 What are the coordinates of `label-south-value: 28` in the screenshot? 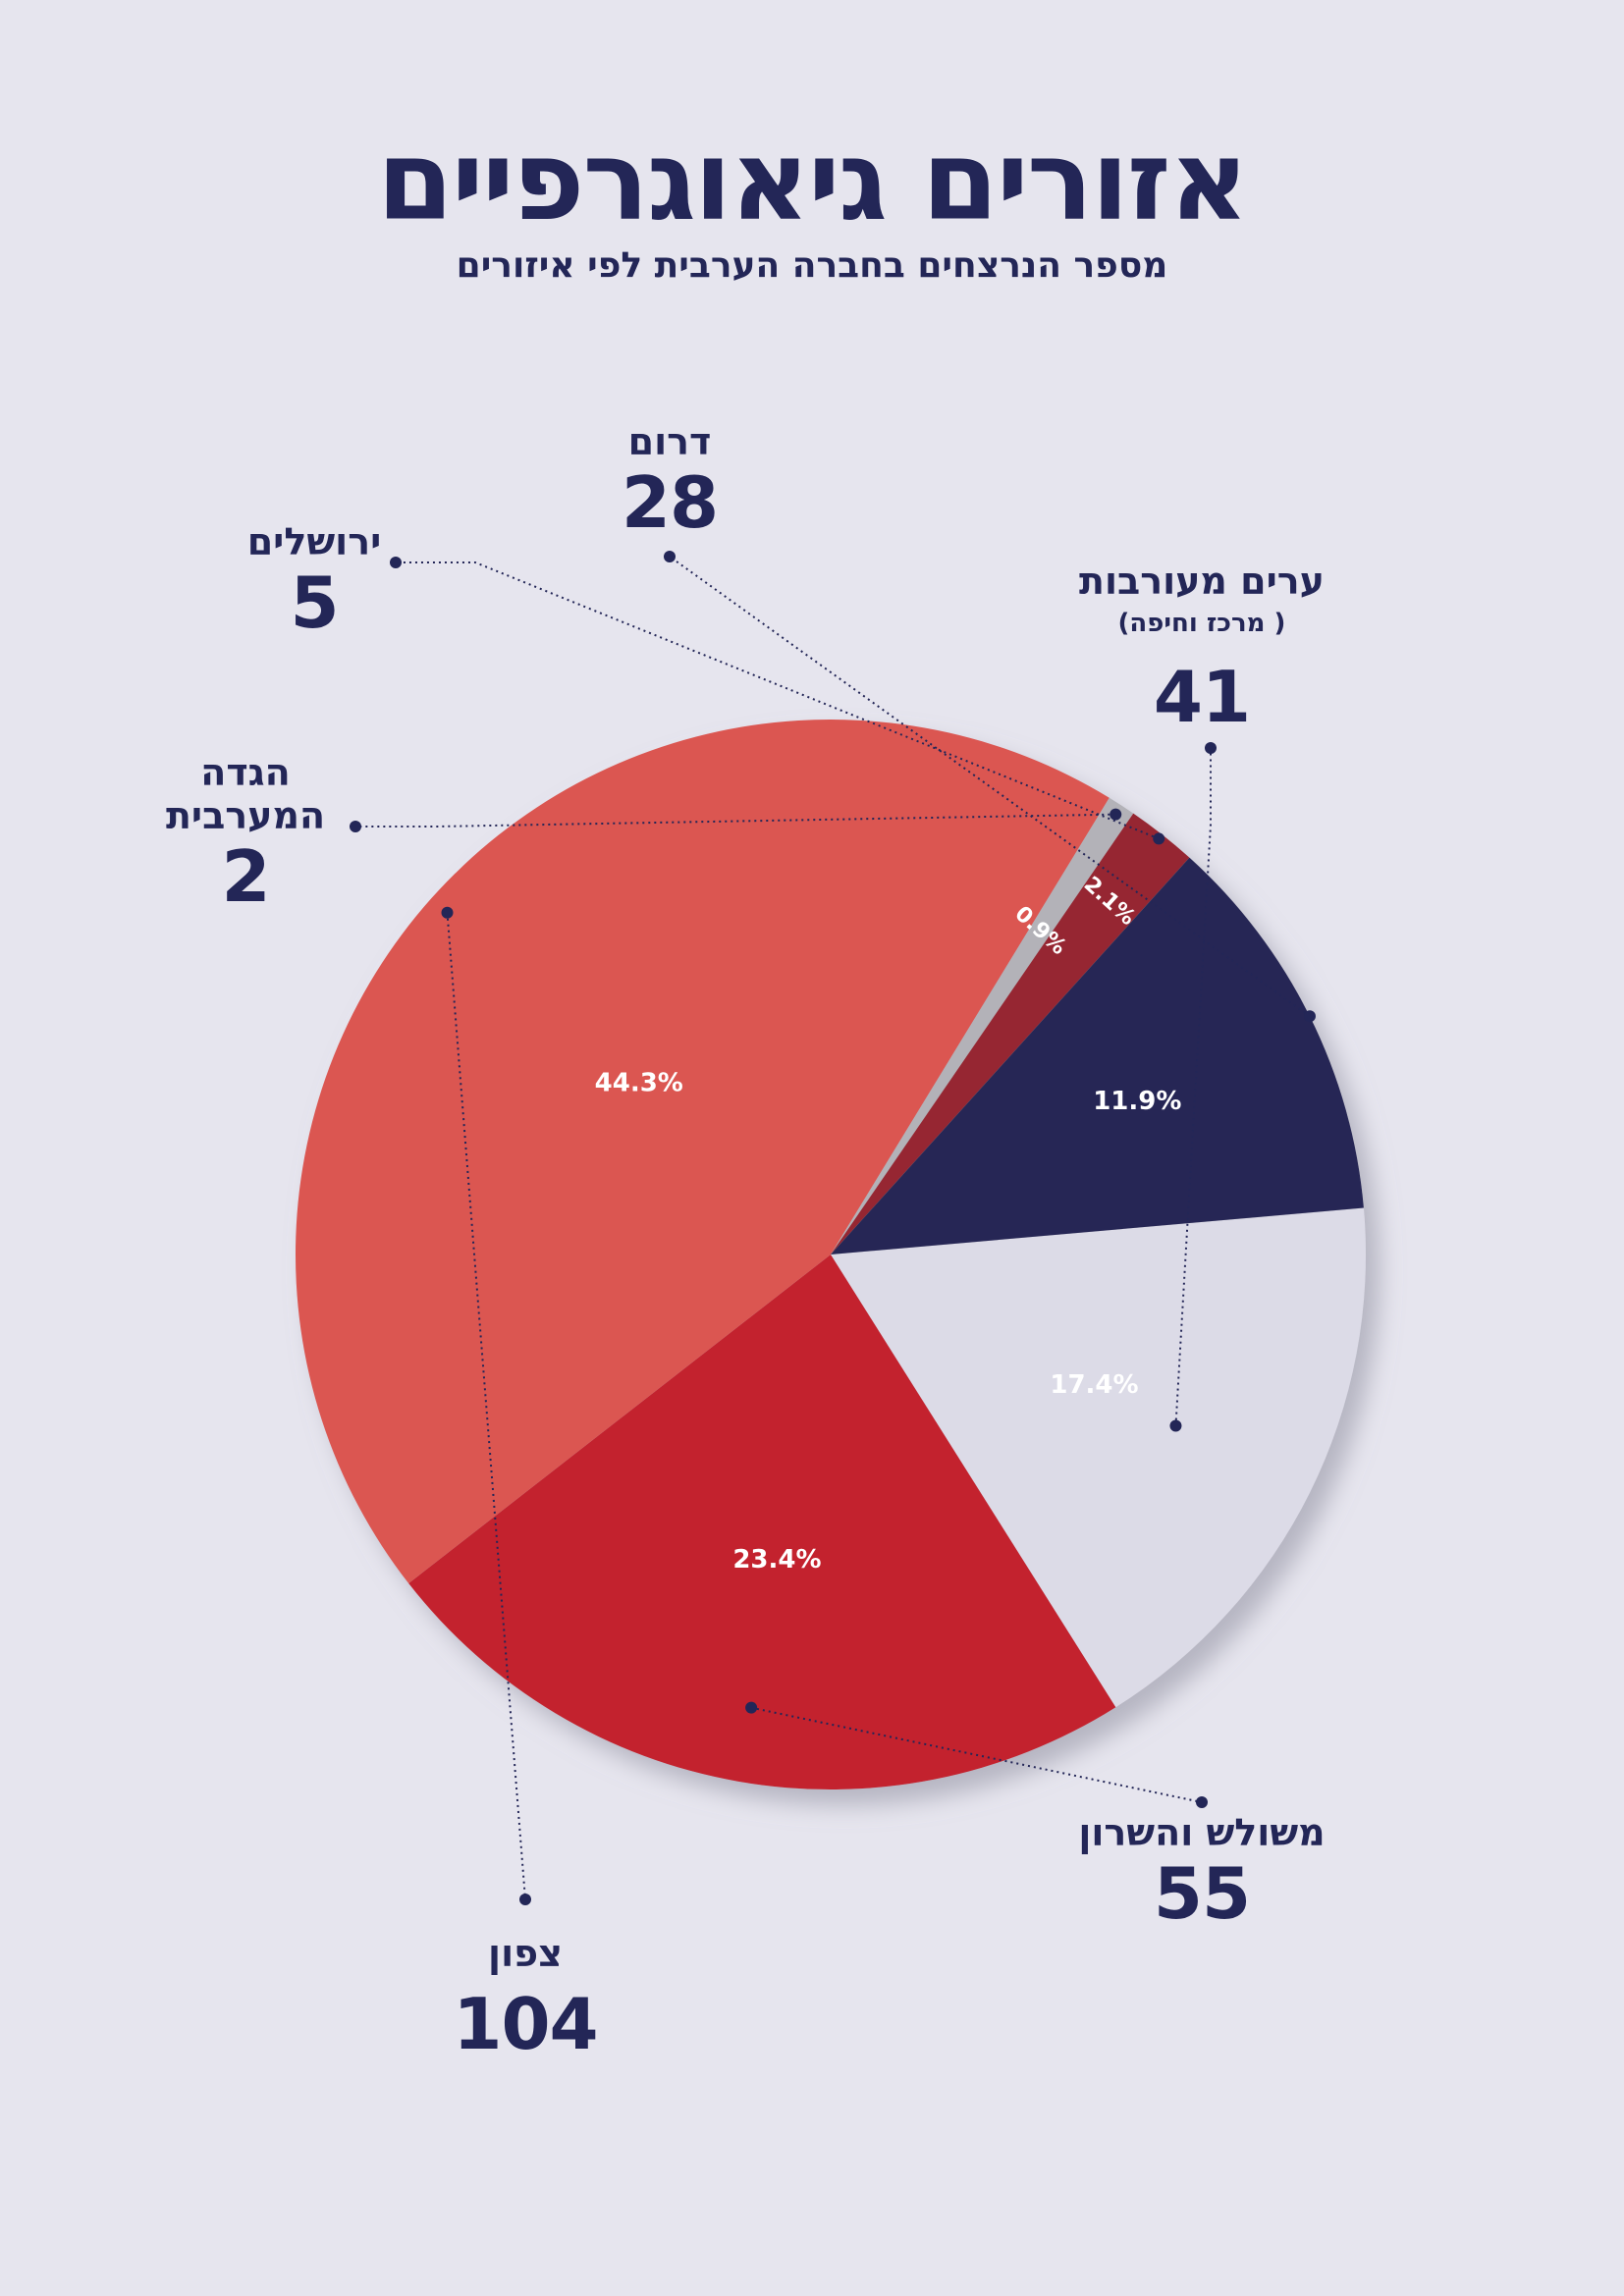 It's located at (670, 502).